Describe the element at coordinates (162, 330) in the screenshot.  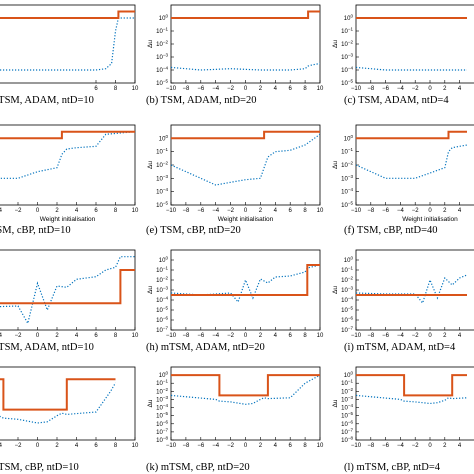
I see `y-tick-label: 10⁻⁷` at that location.